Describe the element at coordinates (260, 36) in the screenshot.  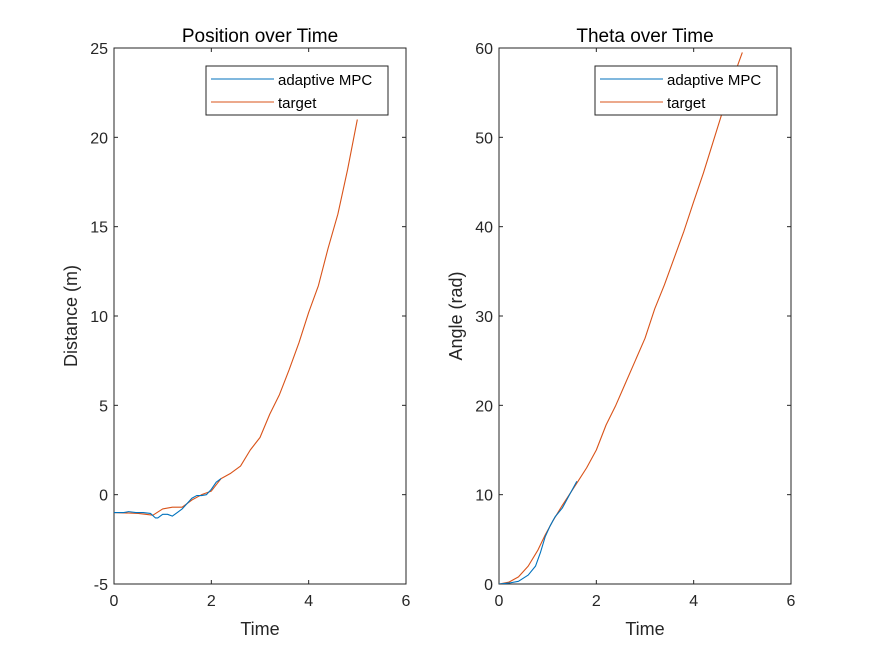
I see `chart-title: Position over Time` at that location.